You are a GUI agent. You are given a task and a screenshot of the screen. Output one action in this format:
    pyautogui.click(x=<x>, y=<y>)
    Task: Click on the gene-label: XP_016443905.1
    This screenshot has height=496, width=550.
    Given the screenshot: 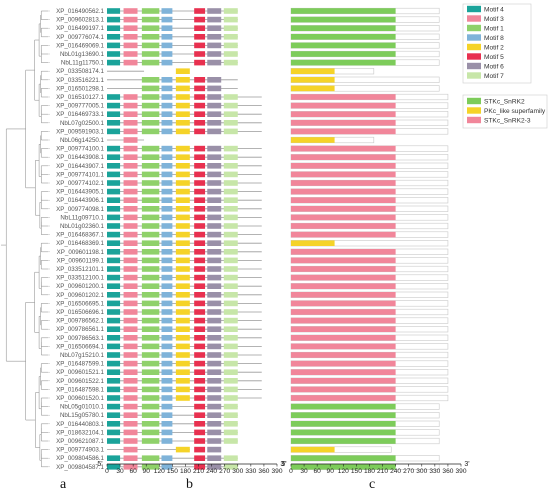 What is the action you would take?
    pyautogui.click(x=80, y=192)
    